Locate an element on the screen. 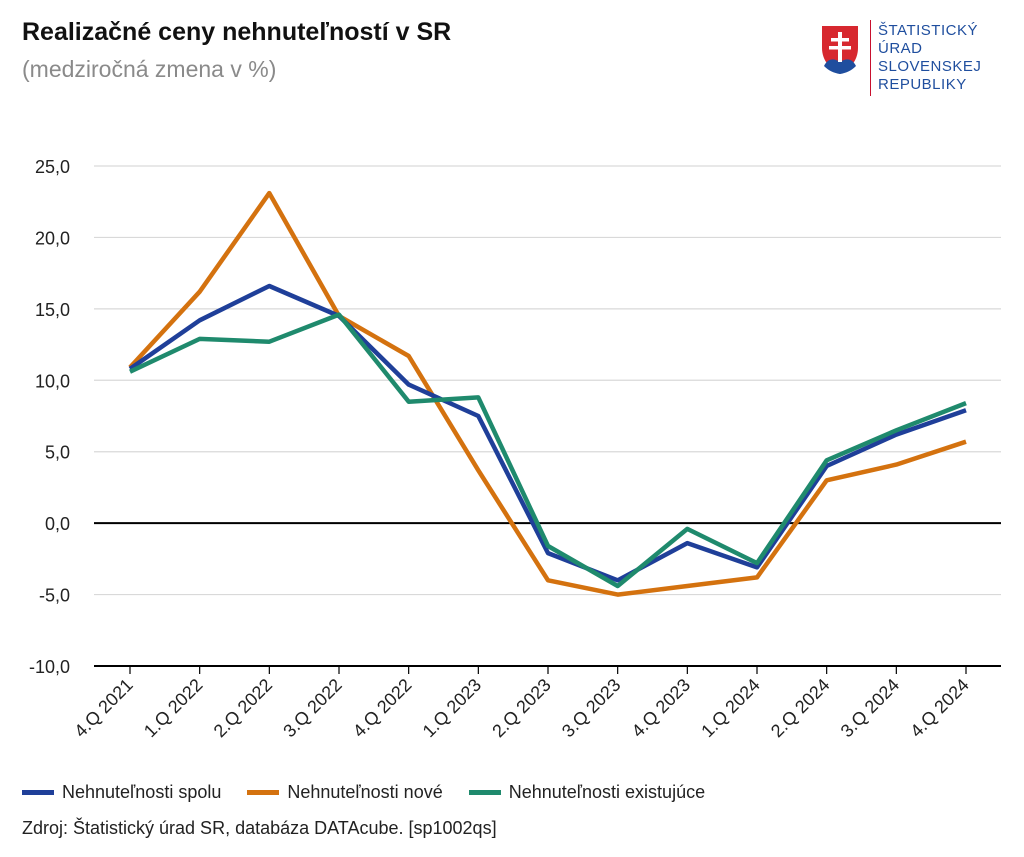 Image resolution: width=1024 pixels, height=857 pixels. legend-item-existujuce: Nehnuteľnosti existujúce is located at coordinates (587, 792).